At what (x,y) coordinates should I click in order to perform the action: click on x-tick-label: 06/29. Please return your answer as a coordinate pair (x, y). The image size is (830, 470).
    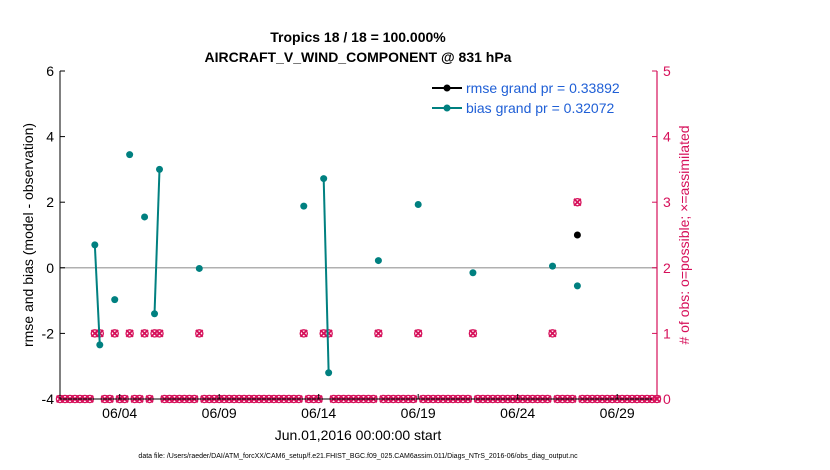
    Looking at the image, I should click on (617, 413).